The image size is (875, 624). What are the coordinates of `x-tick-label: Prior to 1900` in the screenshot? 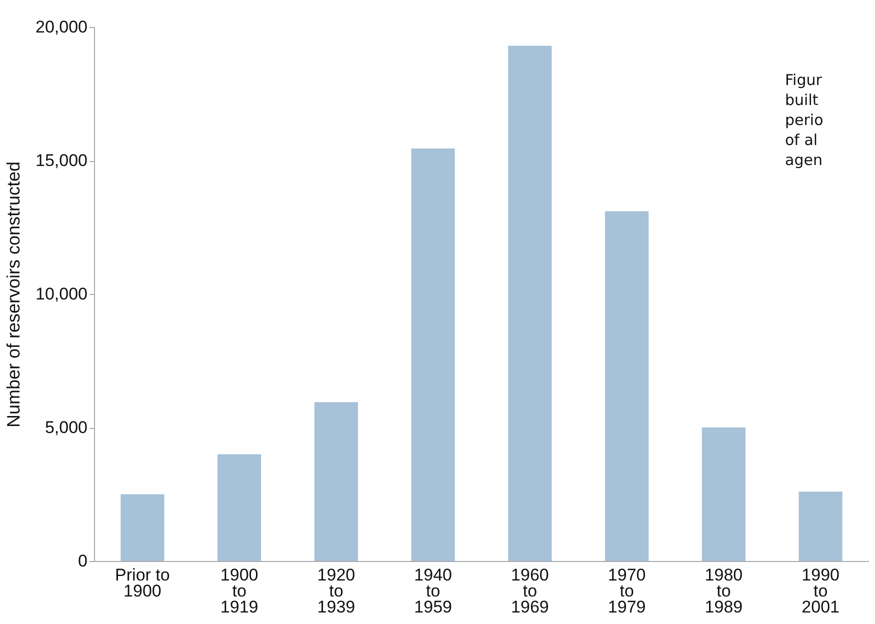 It's located at (142, 583).